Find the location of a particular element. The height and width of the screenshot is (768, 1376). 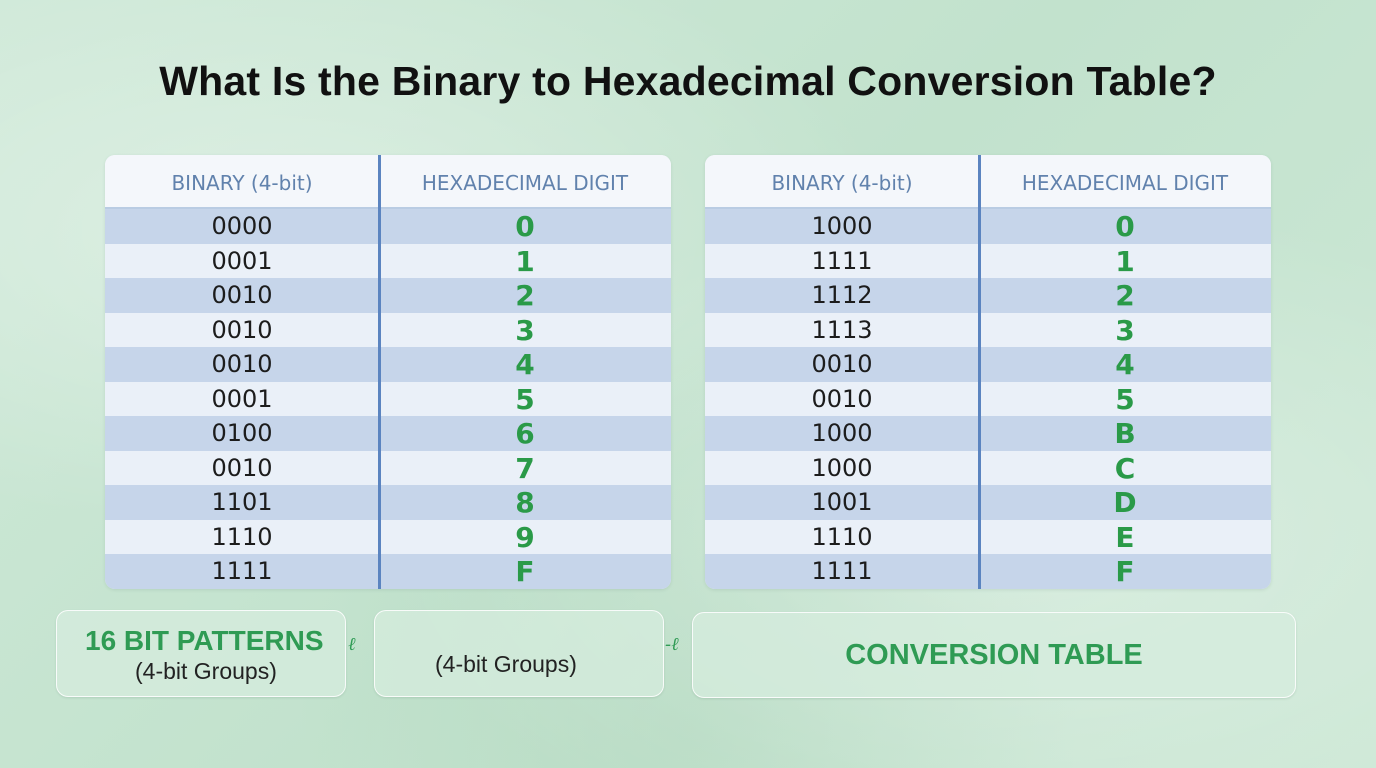

table-row: 1110 9 is located at coordinates (388, 536).